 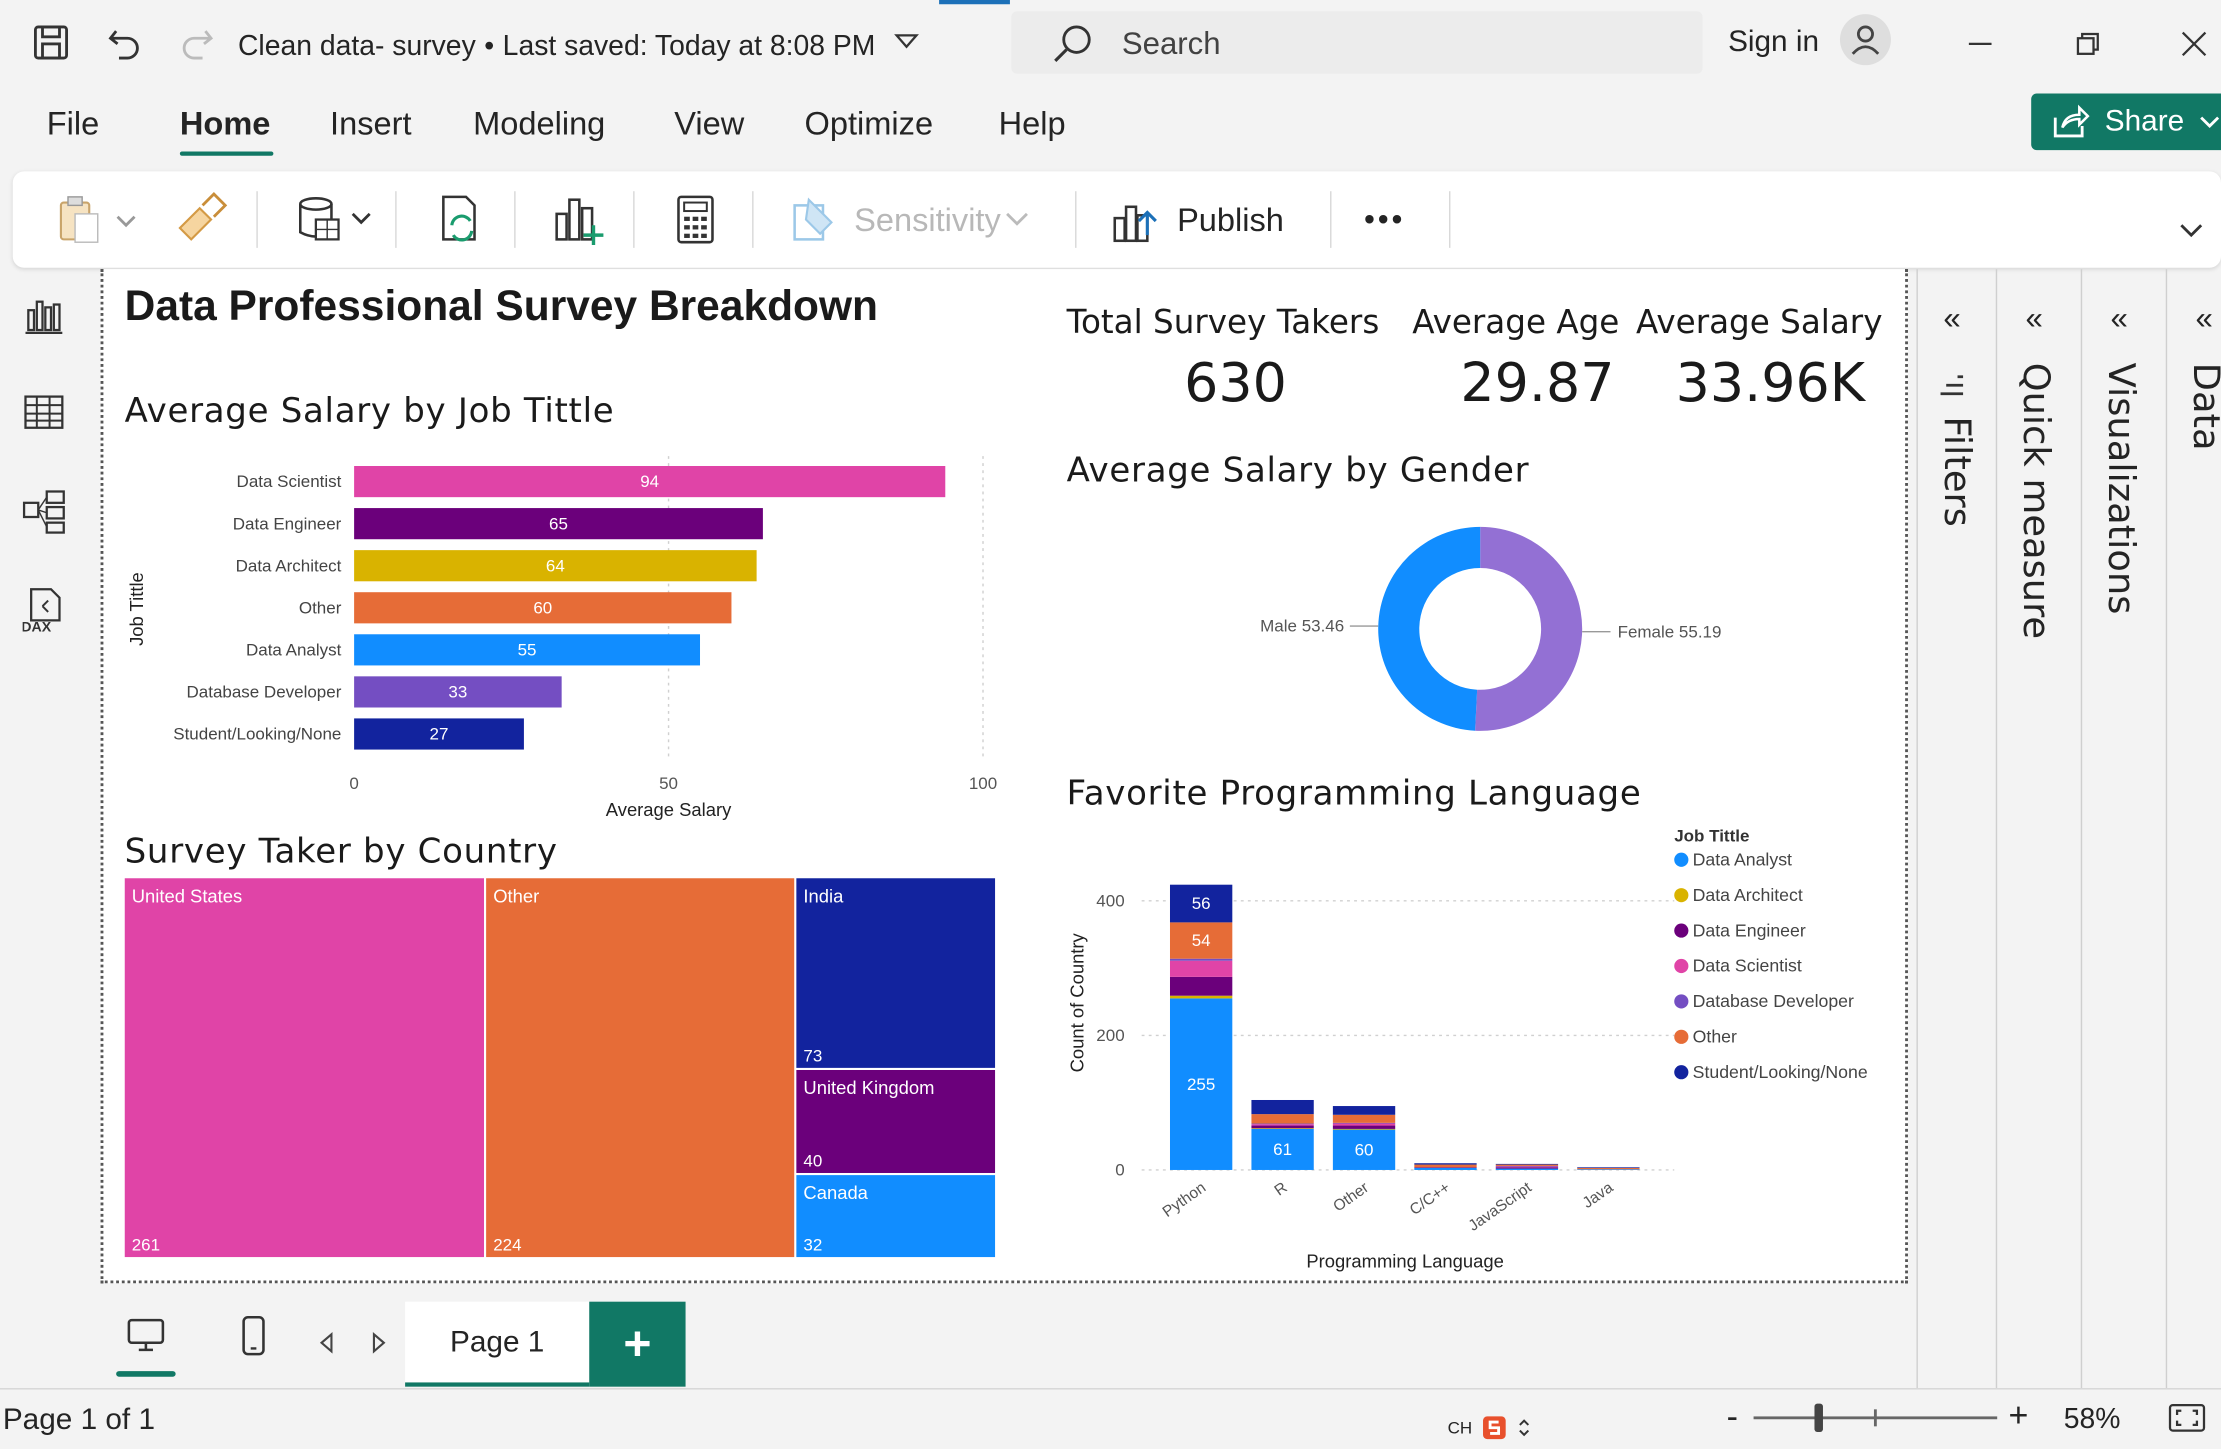 What do you see at coordinates (2191, 231) in the screenshot?
I see `ribbon-collapse-icon` at bounding box center [2191, 231].